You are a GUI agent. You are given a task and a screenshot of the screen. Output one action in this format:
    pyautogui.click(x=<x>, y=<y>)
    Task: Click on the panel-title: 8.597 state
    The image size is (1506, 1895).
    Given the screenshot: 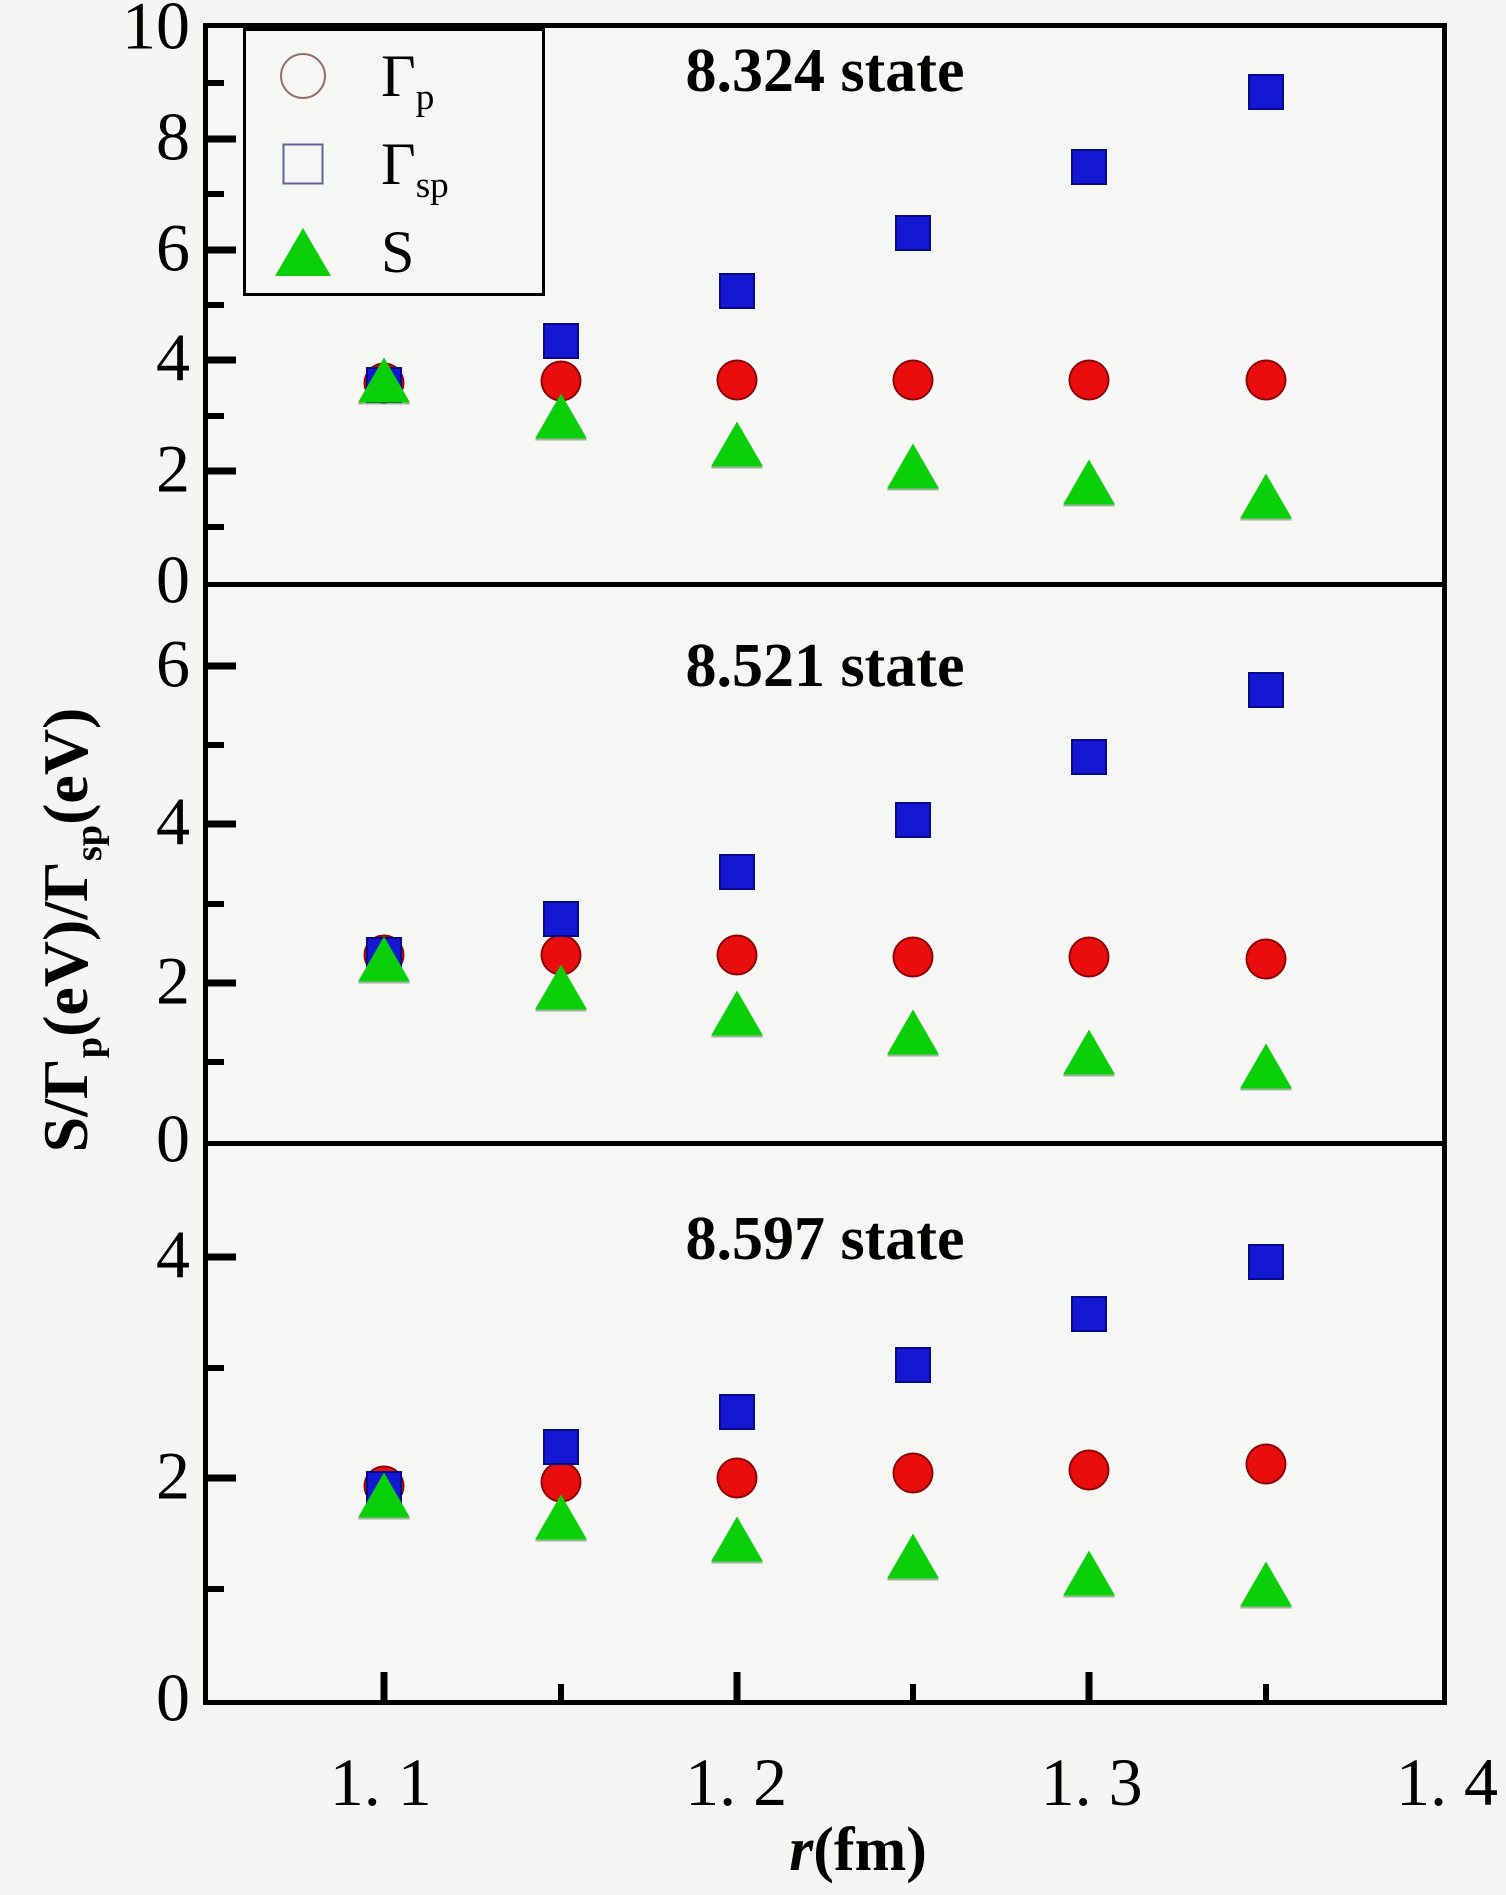 What is the action you would take?
    pyautogui.click(x=825, y=1239)
    